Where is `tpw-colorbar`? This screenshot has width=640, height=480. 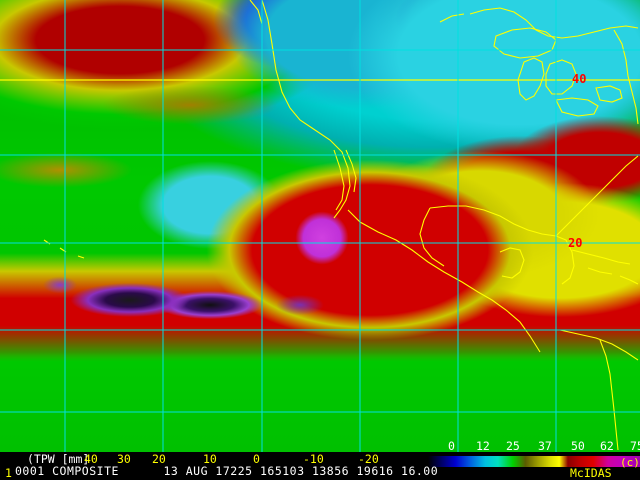 tpw-colorbar is located at coordinates (534, 461).